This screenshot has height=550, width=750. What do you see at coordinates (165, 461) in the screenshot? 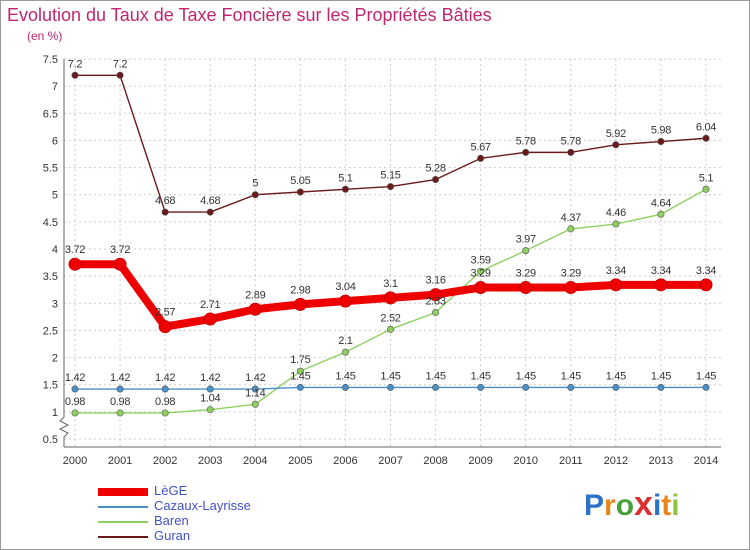
I see `x-tick-label: 2002` at bounding box center [165, 461].